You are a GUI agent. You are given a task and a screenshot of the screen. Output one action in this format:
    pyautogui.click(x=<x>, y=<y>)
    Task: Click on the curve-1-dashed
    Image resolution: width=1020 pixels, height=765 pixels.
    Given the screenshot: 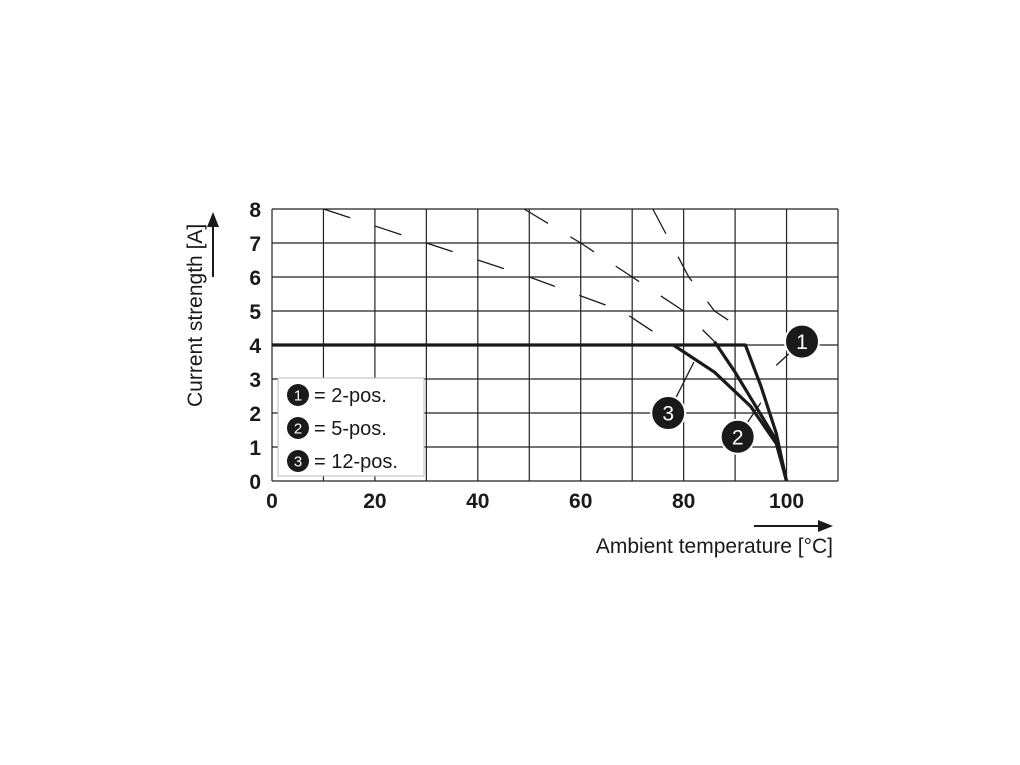 What is the action you would take?
    pyautogui.click(x=696, y=268)
    